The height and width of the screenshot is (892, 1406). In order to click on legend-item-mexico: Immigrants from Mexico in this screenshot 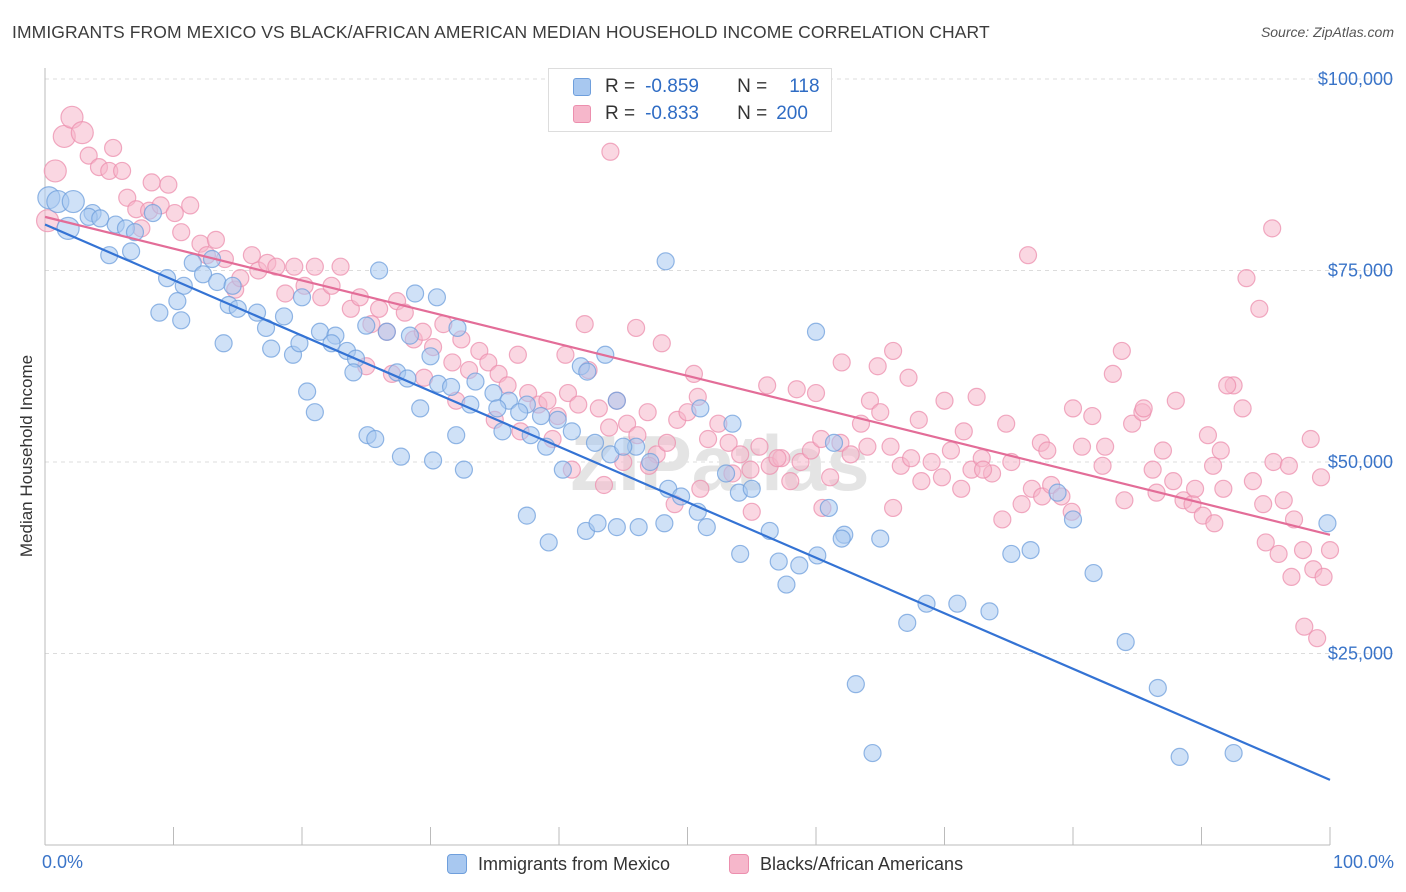, I will do `click(558, 864)`.